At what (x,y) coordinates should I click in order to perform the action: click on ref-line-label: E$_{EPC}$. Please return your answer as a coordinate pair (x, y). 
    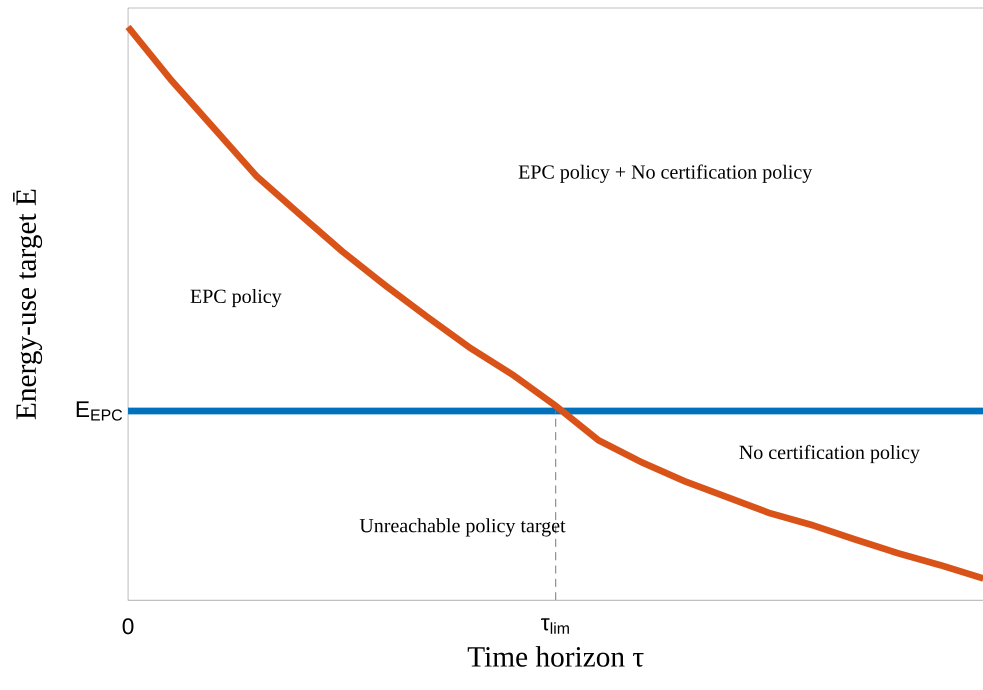
    Looking at the image, I should click on (99, 411).